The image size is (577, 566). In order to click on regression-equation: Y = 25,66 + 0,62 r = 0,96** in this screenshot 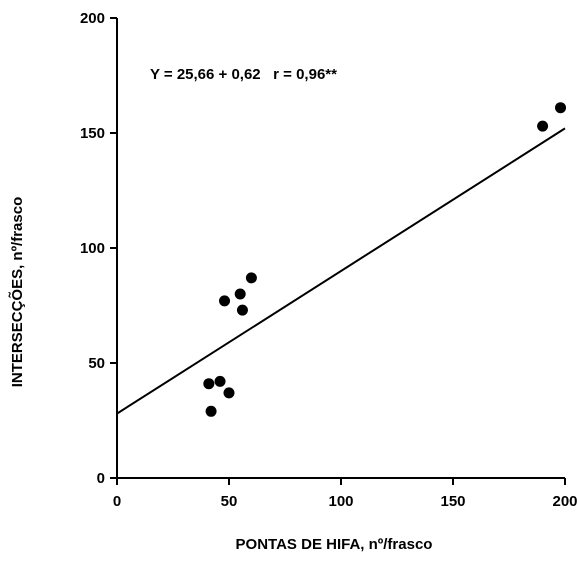, I will do `click(243, 74)`.